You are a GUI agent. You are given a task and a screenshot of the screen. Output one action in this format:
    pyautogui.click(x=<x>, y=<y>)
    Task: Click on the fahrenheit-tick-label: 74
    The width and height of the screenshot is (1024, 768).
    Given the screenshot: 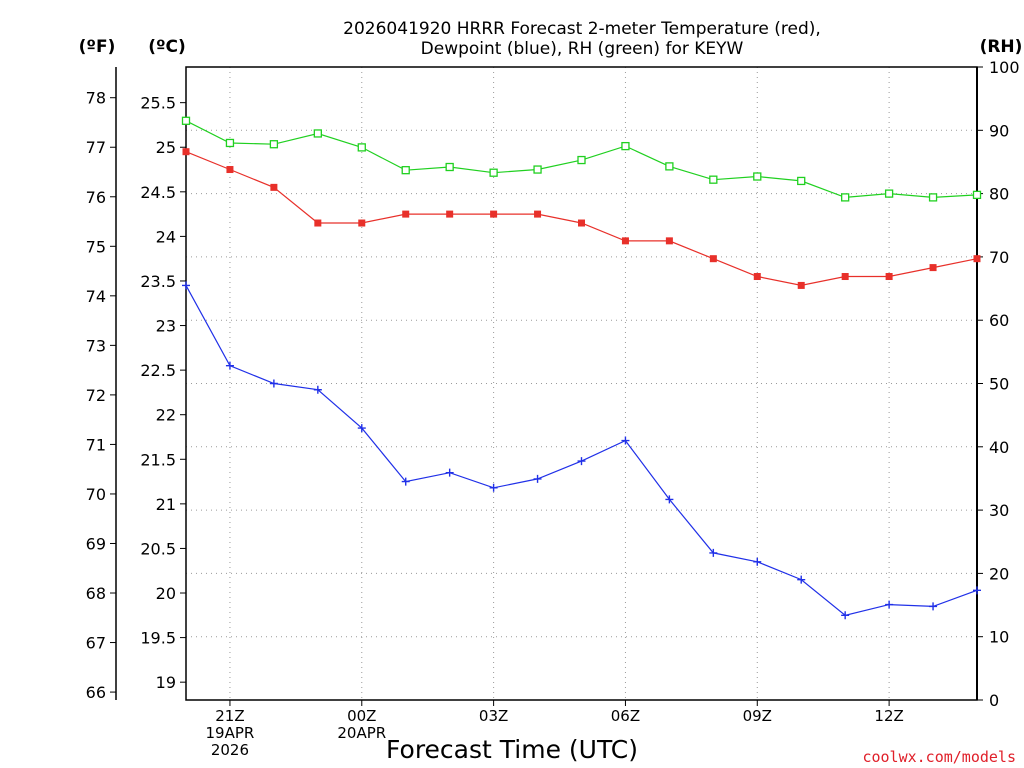 What is the action you would take?
    pyautogui.click(x=96, y=296)
    